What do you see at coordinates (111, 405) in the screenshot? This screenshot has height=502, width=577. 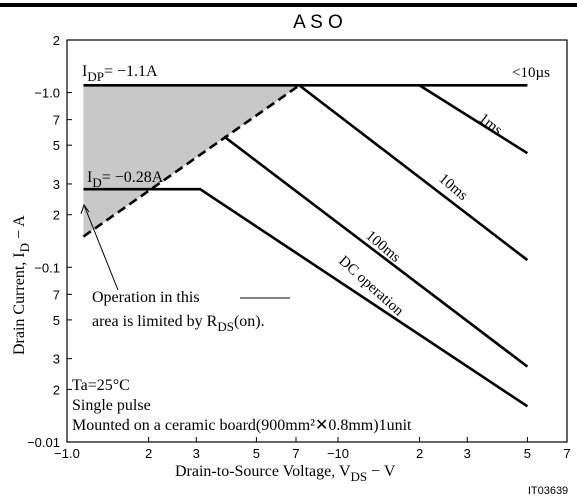 I see `condition: Single pulse` at bounding box center [111, 405].